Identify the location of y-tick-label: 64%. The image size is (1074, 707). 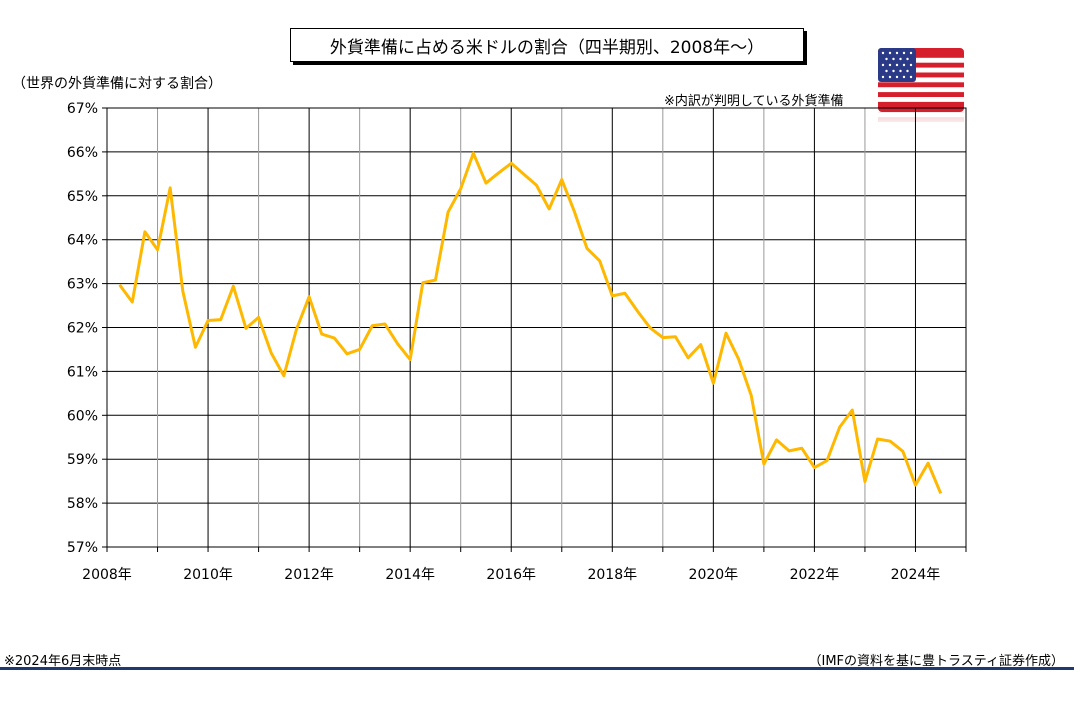
(82, 241).